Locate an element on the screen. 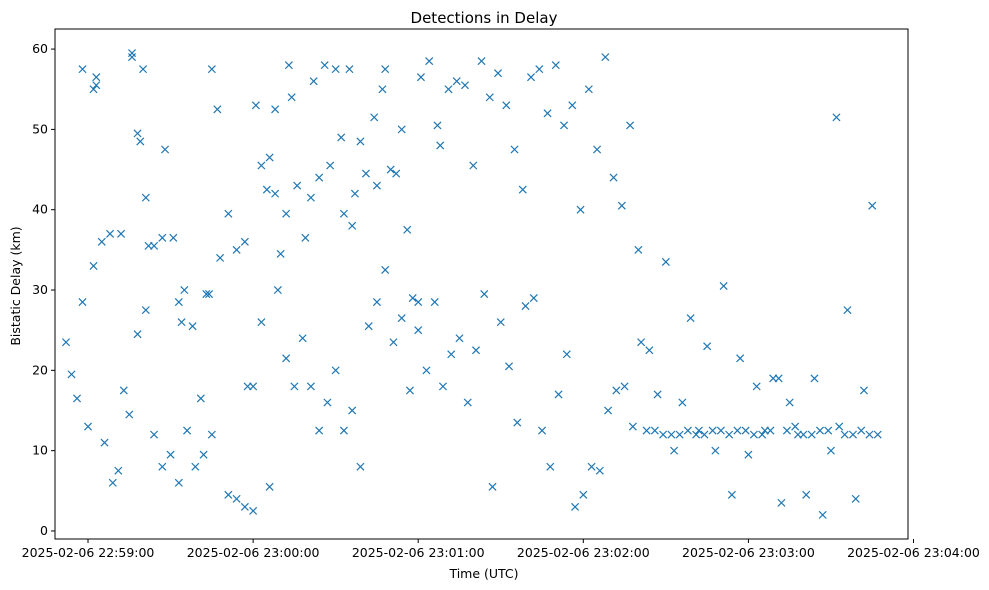  x-tick-label: 2025-02-06 23:00:00 is located at coordinates (253, 552).